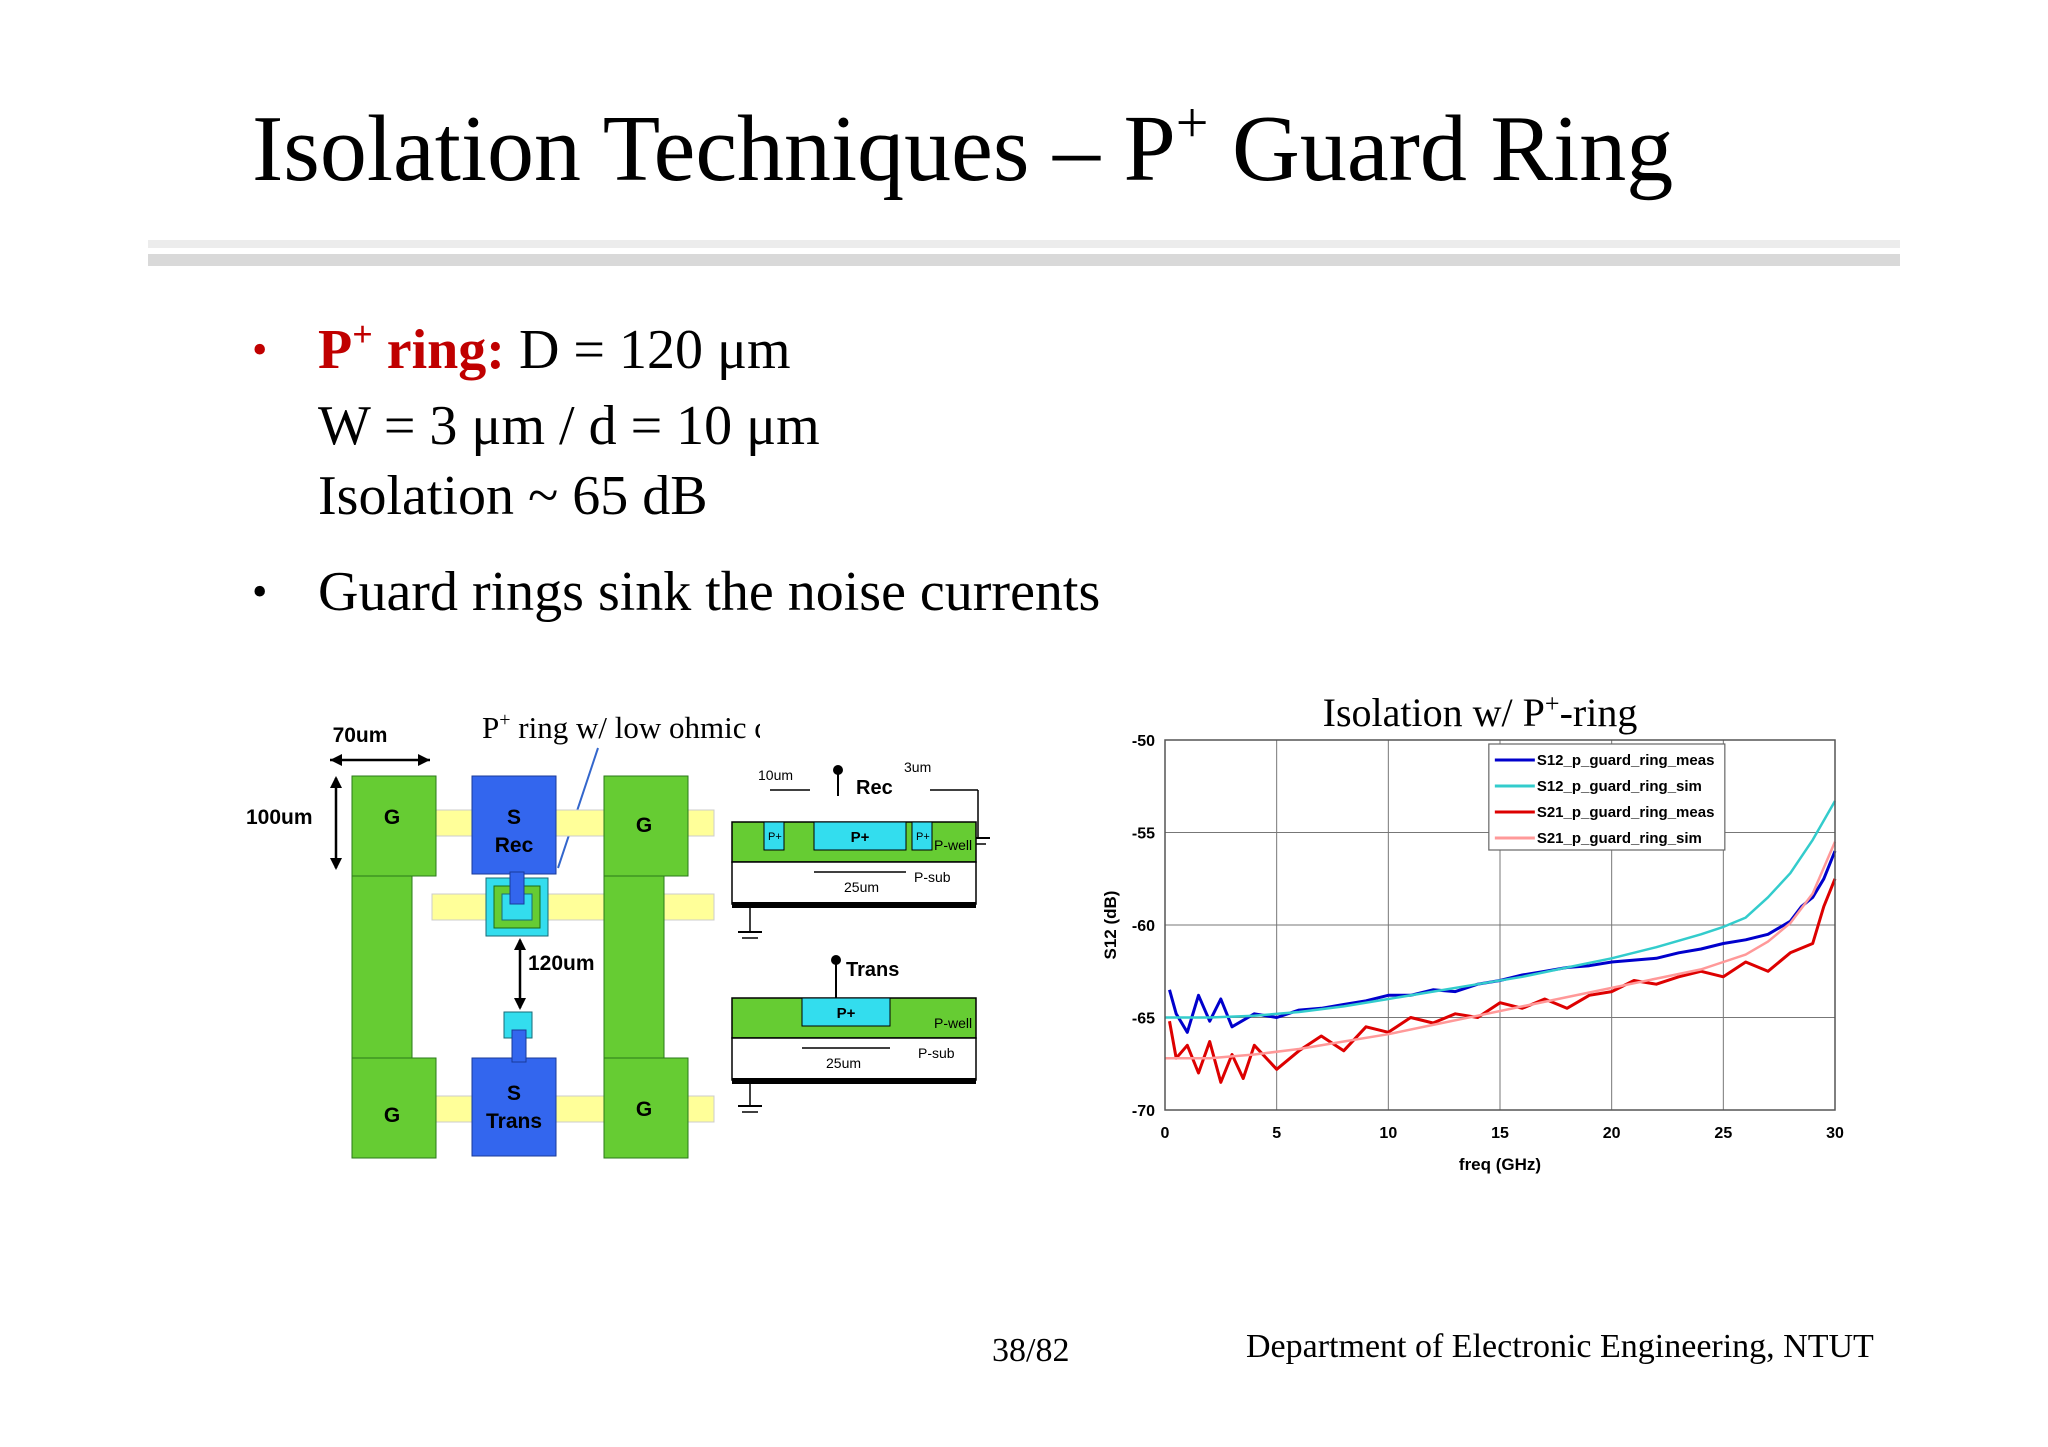 Image resolution: width=2048 pixels, height=1447 pixels. What do you see at coordinates (514, 1107) in the screenshot?
I see `trans-signal-pad` at bounding box center [514, 1107].